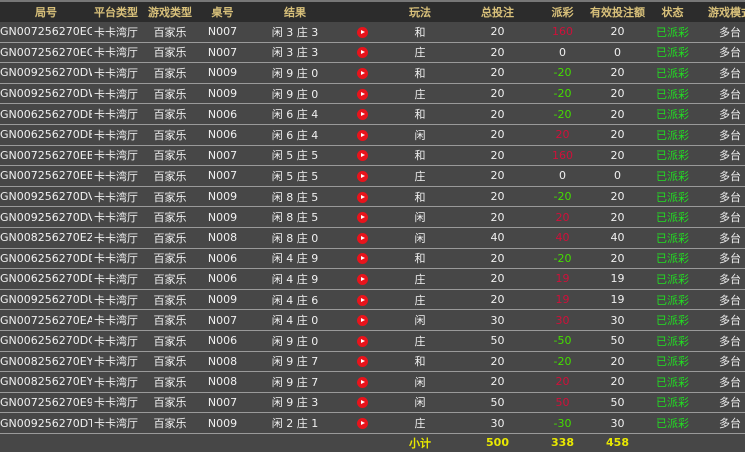  Describe the element at coordinates (295, 300) in the screenshot. I see `result-cell: 闲 4 庄 6` at that location.